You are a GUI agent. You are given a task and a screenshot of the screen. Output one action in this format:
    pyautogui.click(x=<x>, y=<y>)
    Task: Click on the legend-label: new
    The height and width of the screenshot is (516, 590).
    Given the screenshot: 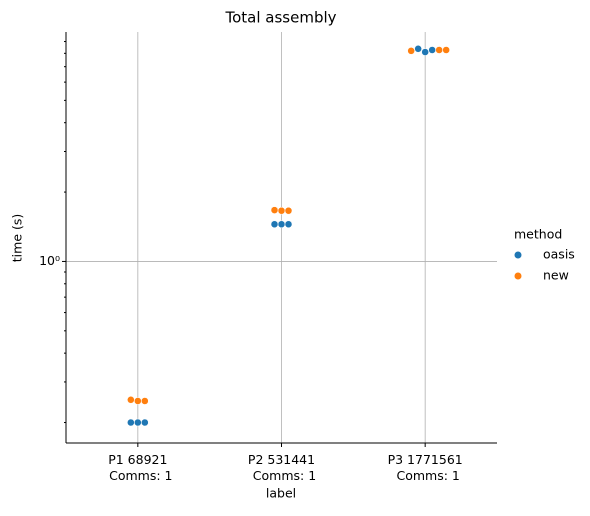 What is the action you would take?
    pyautogui.click(x=556, y=275)
    